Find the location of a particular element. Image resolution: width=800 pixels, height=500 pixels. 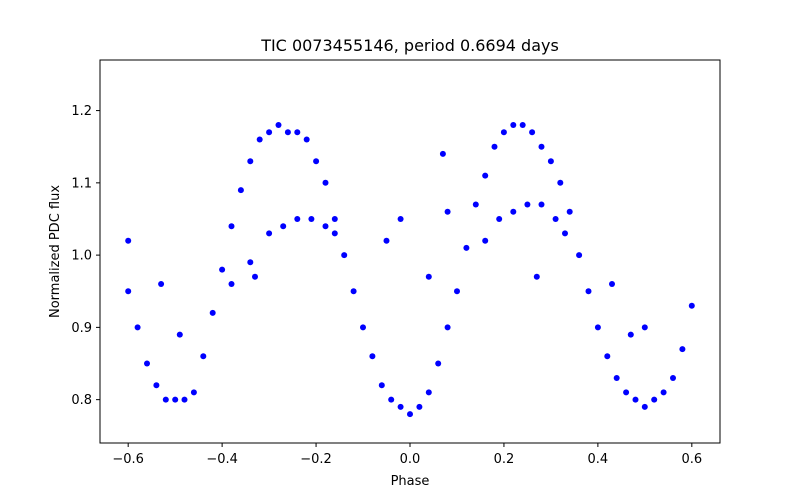

y-tick-label: 0.8 is located at coordinates (81, 400).